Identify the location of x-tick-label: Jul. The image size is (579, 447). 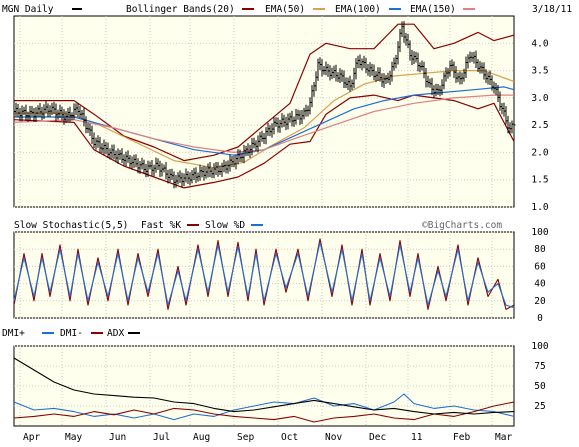
(161, 437).